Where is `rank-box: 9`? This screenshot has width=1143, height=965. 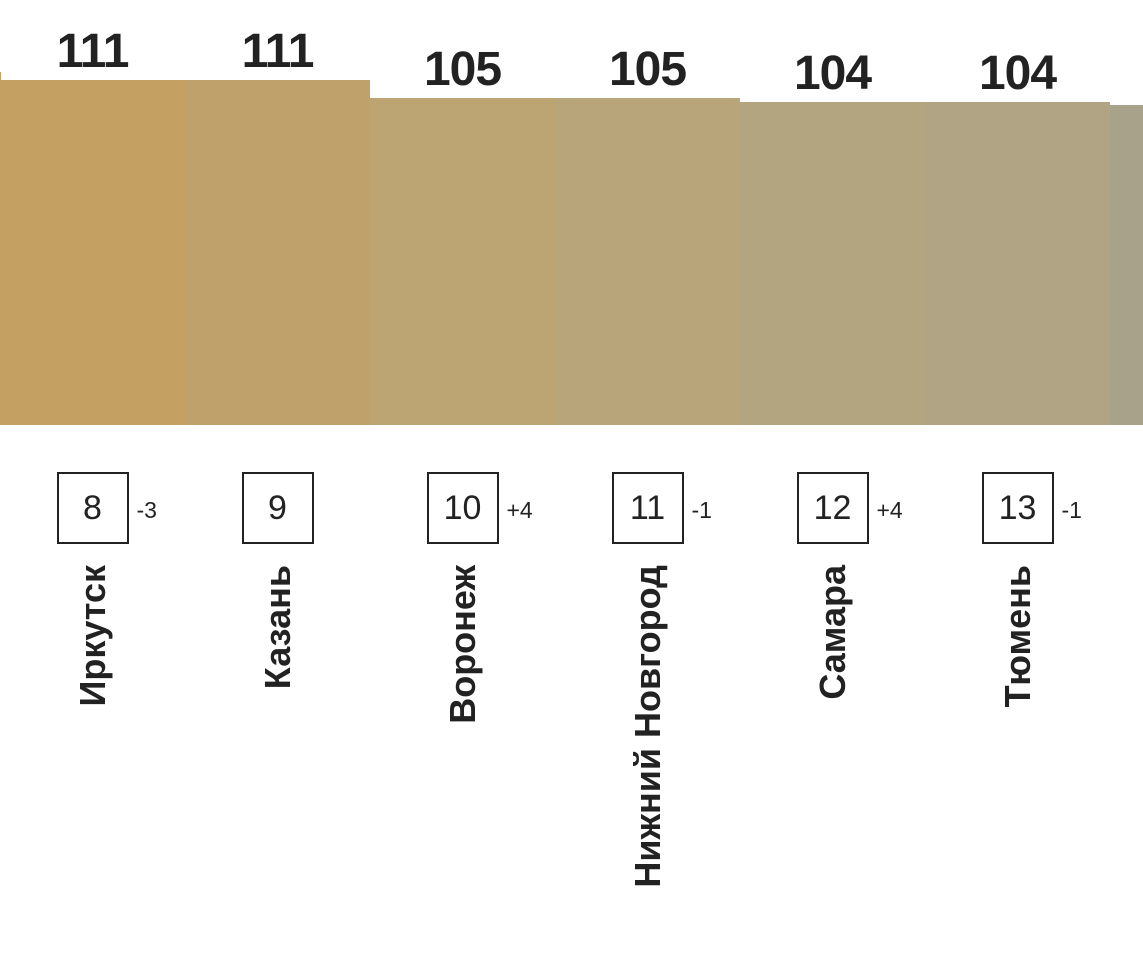 rank-box: 9 is located at coordinates (277, 508).